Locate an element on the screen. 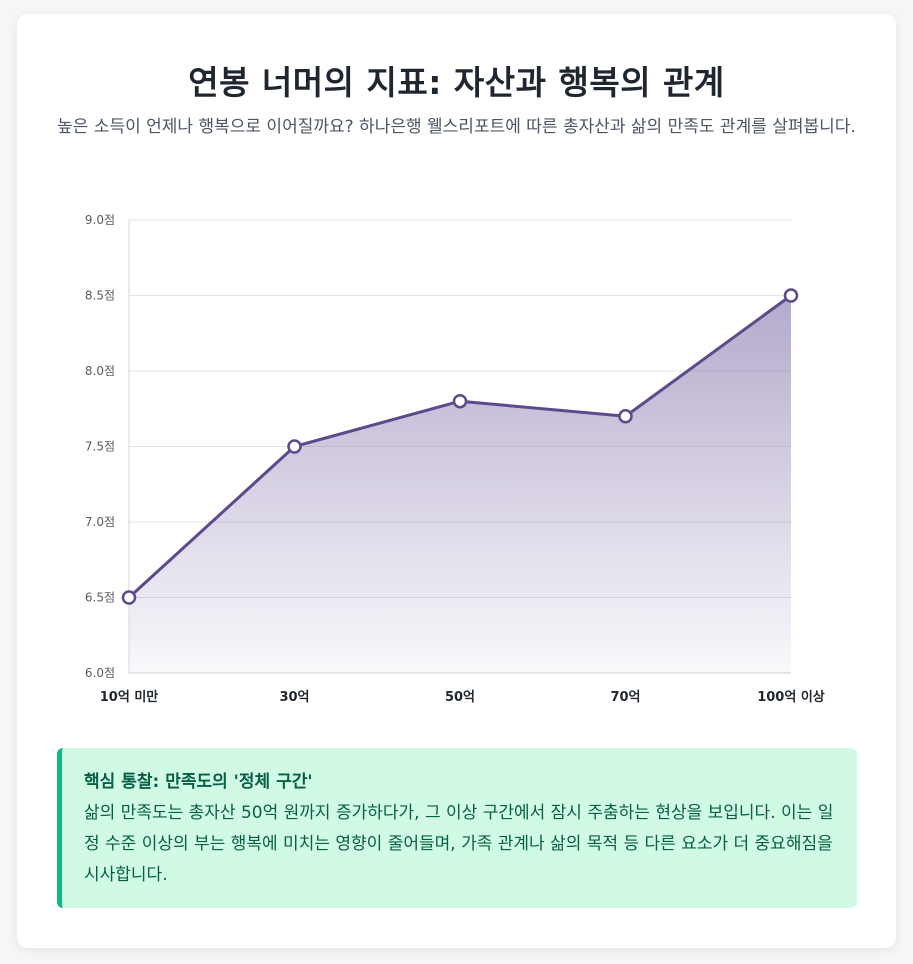 The height and width of the screenshot is (964, 913). y-tick-label: 9.0점 is located at coordinates (100, 220).